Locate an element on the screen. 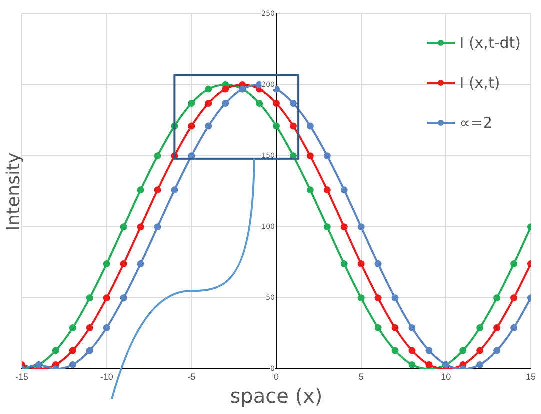  x-tick-label: -15 is located at coordinates (22, 377).